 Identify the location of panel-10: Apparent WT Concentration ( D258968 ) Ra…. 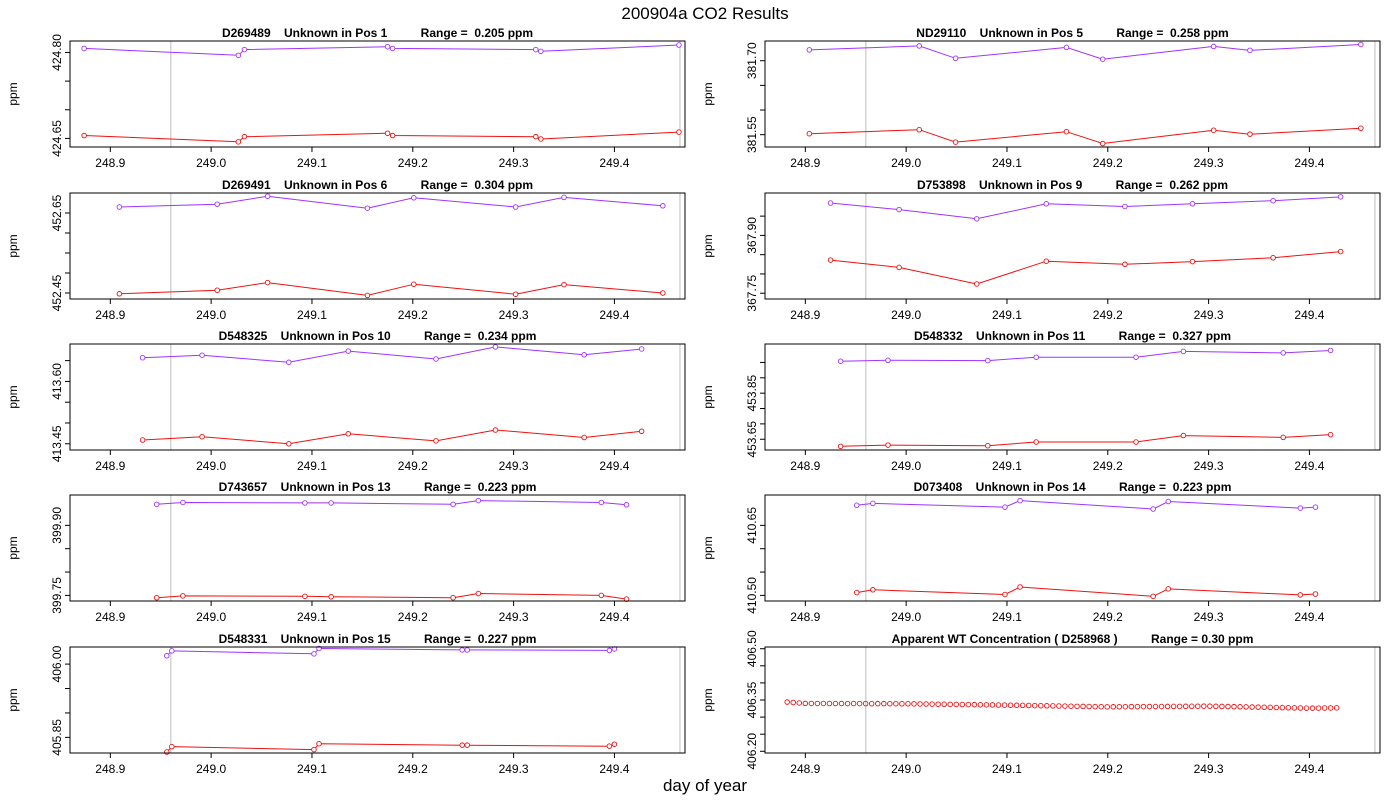
(1041, 703).